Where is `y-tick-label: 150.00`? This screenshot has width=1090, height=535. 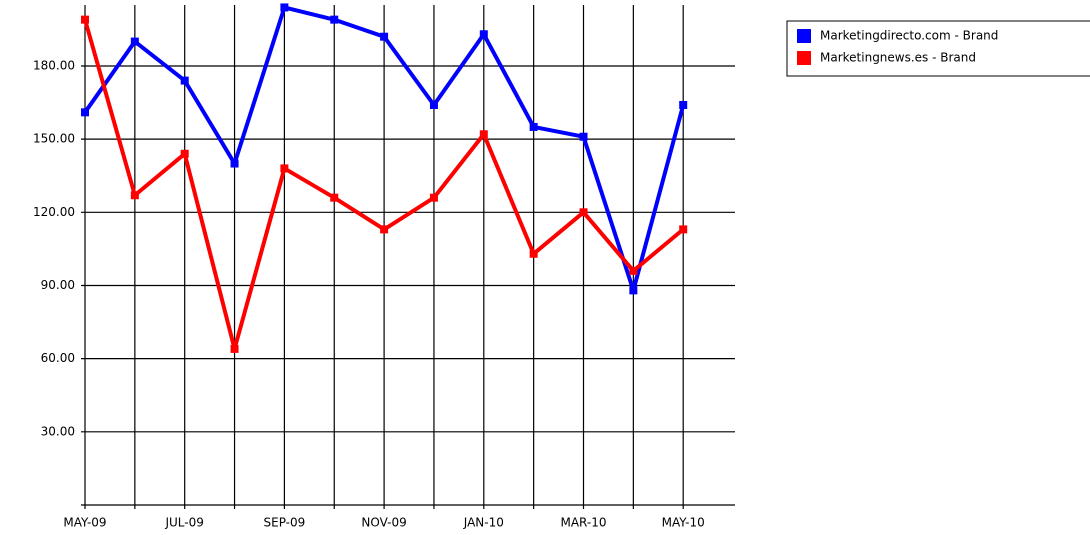
y-tick-label: 150.00 is located at coordinates (54, 139).